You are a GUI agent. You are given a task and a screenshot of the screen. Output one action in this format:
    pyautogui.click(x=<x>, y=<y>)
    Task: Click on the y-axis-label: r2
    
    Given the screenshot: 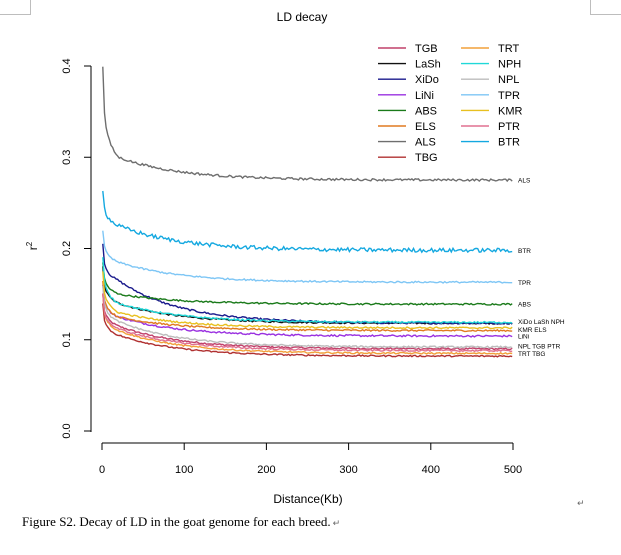 What is the action you would take?
    pyautogui.click(x=32, y=245)
    